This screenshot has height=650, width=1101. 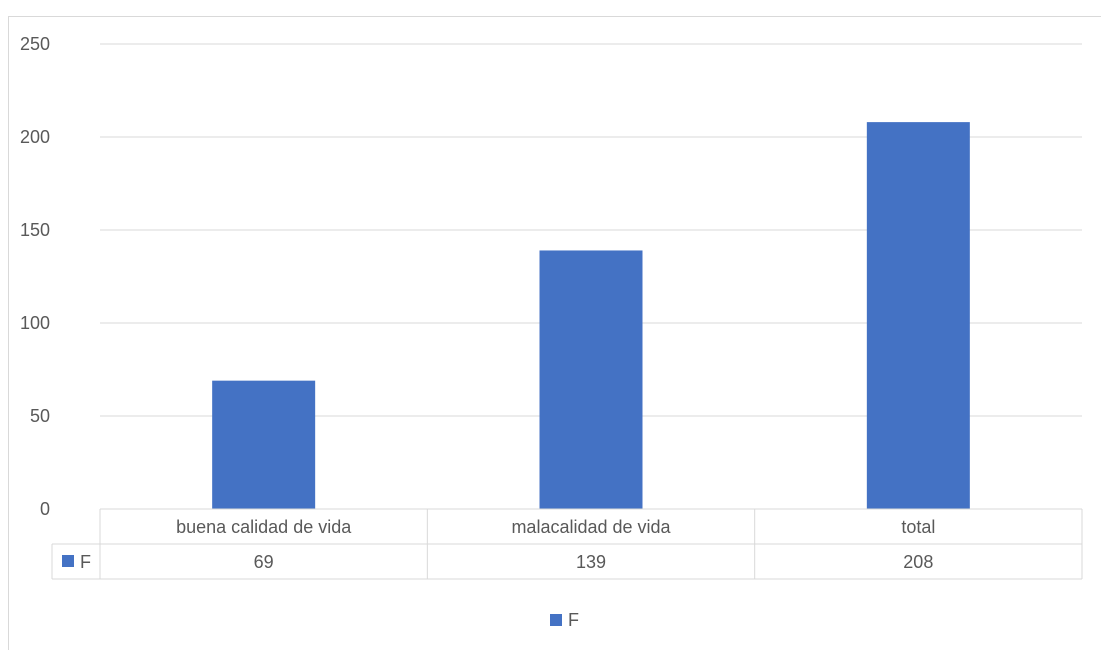 What do you see at coordinates (556, 620) in the screenshot?
I see `legend-swatch` at bounding box center [556, 620].